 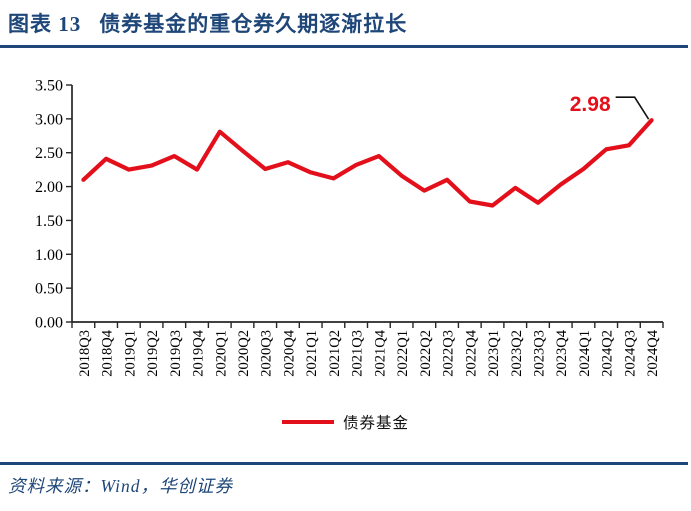 I want to click on figure-title: 图表 13 债券基金的重仓券久期逐渐拉长, so click(x=345, y=23).